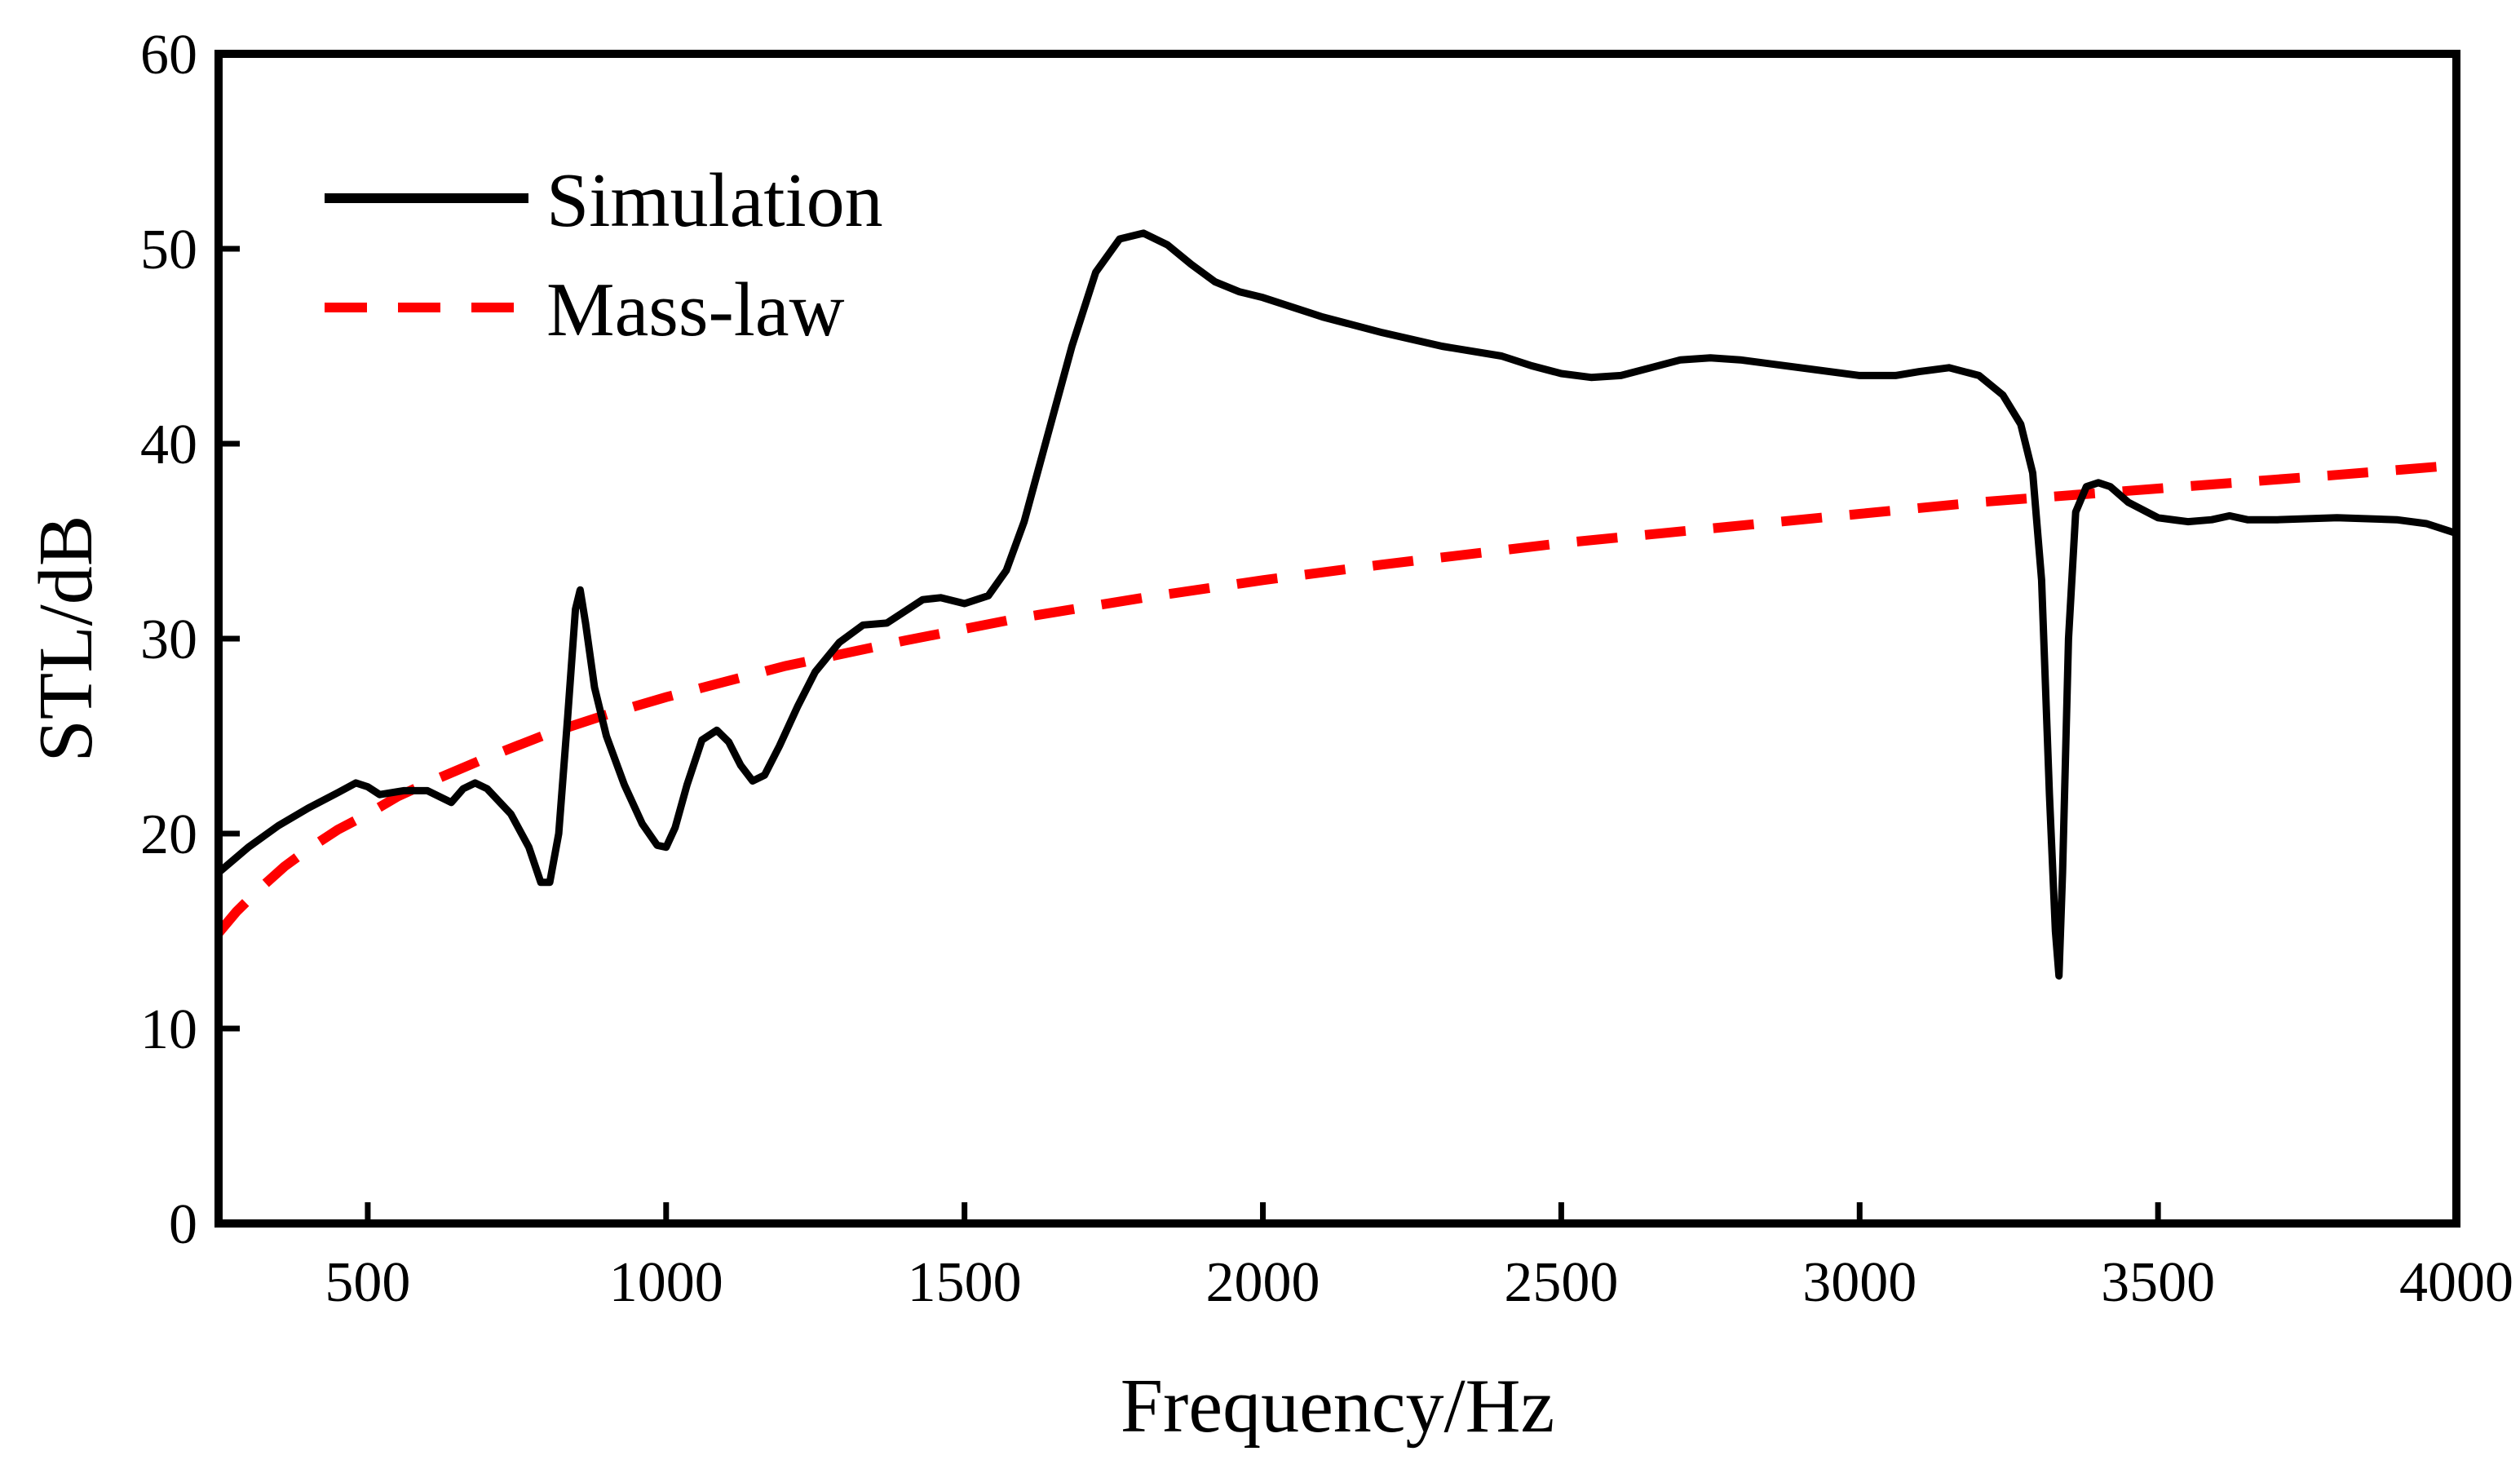 Image resolution: width=2520 pixels, height=1460 pixels. I want to click on x-tick-label-2000: 2000, so click(1263, 1282).